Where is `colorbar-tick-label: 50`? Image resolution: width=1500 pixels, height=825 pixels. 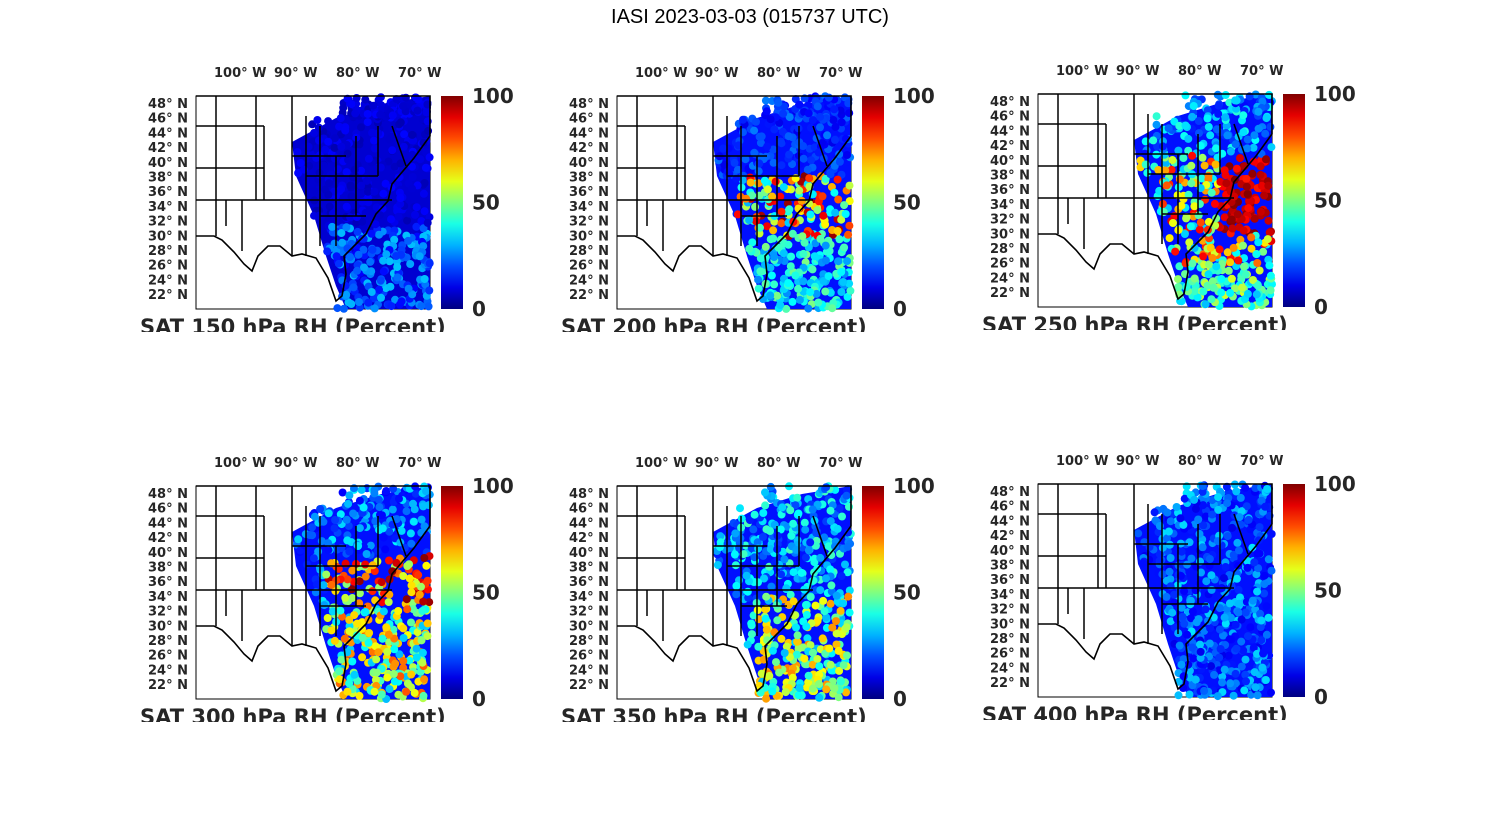
colorbar-tick-label: 50 is located at coordinates (486, 203).